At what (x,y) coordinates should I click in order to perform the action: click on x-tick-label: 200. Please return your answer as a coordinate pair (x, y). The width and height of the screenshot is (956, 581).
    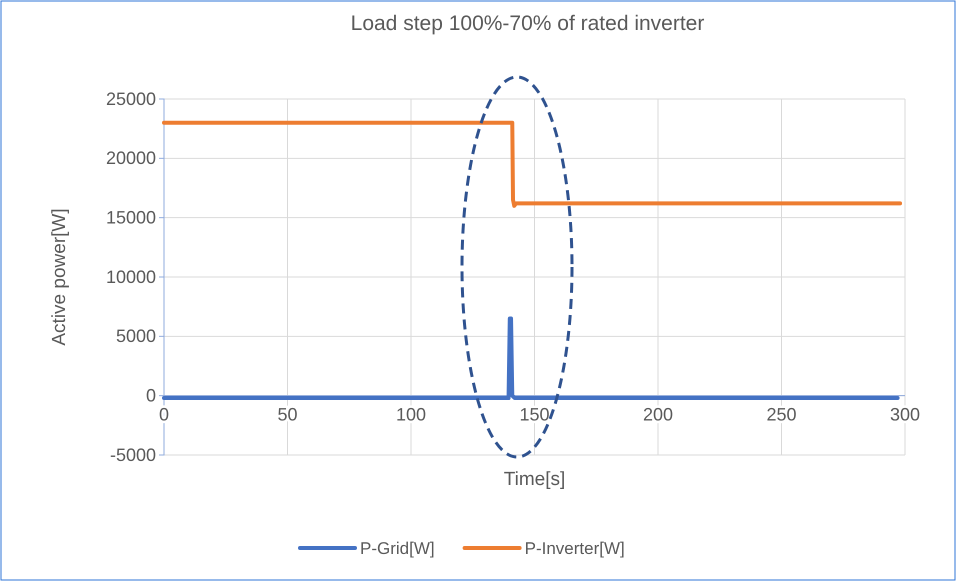
    Looking at the image, I should click on (658, 414).